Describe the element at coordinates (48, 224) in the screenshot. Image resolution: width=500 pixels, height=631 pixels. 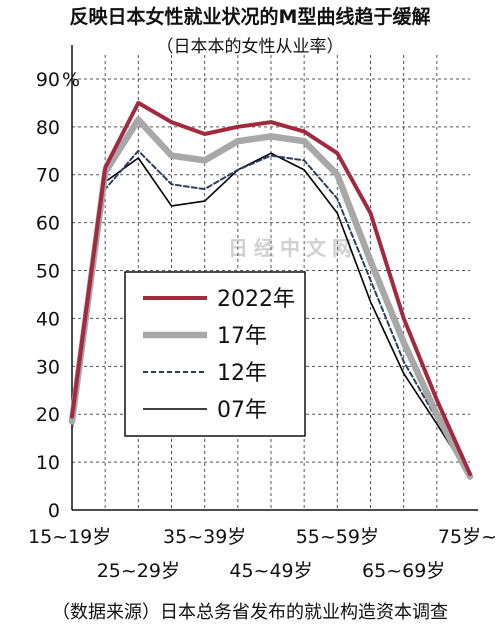
I see `y-tick-label: 60` at that location.